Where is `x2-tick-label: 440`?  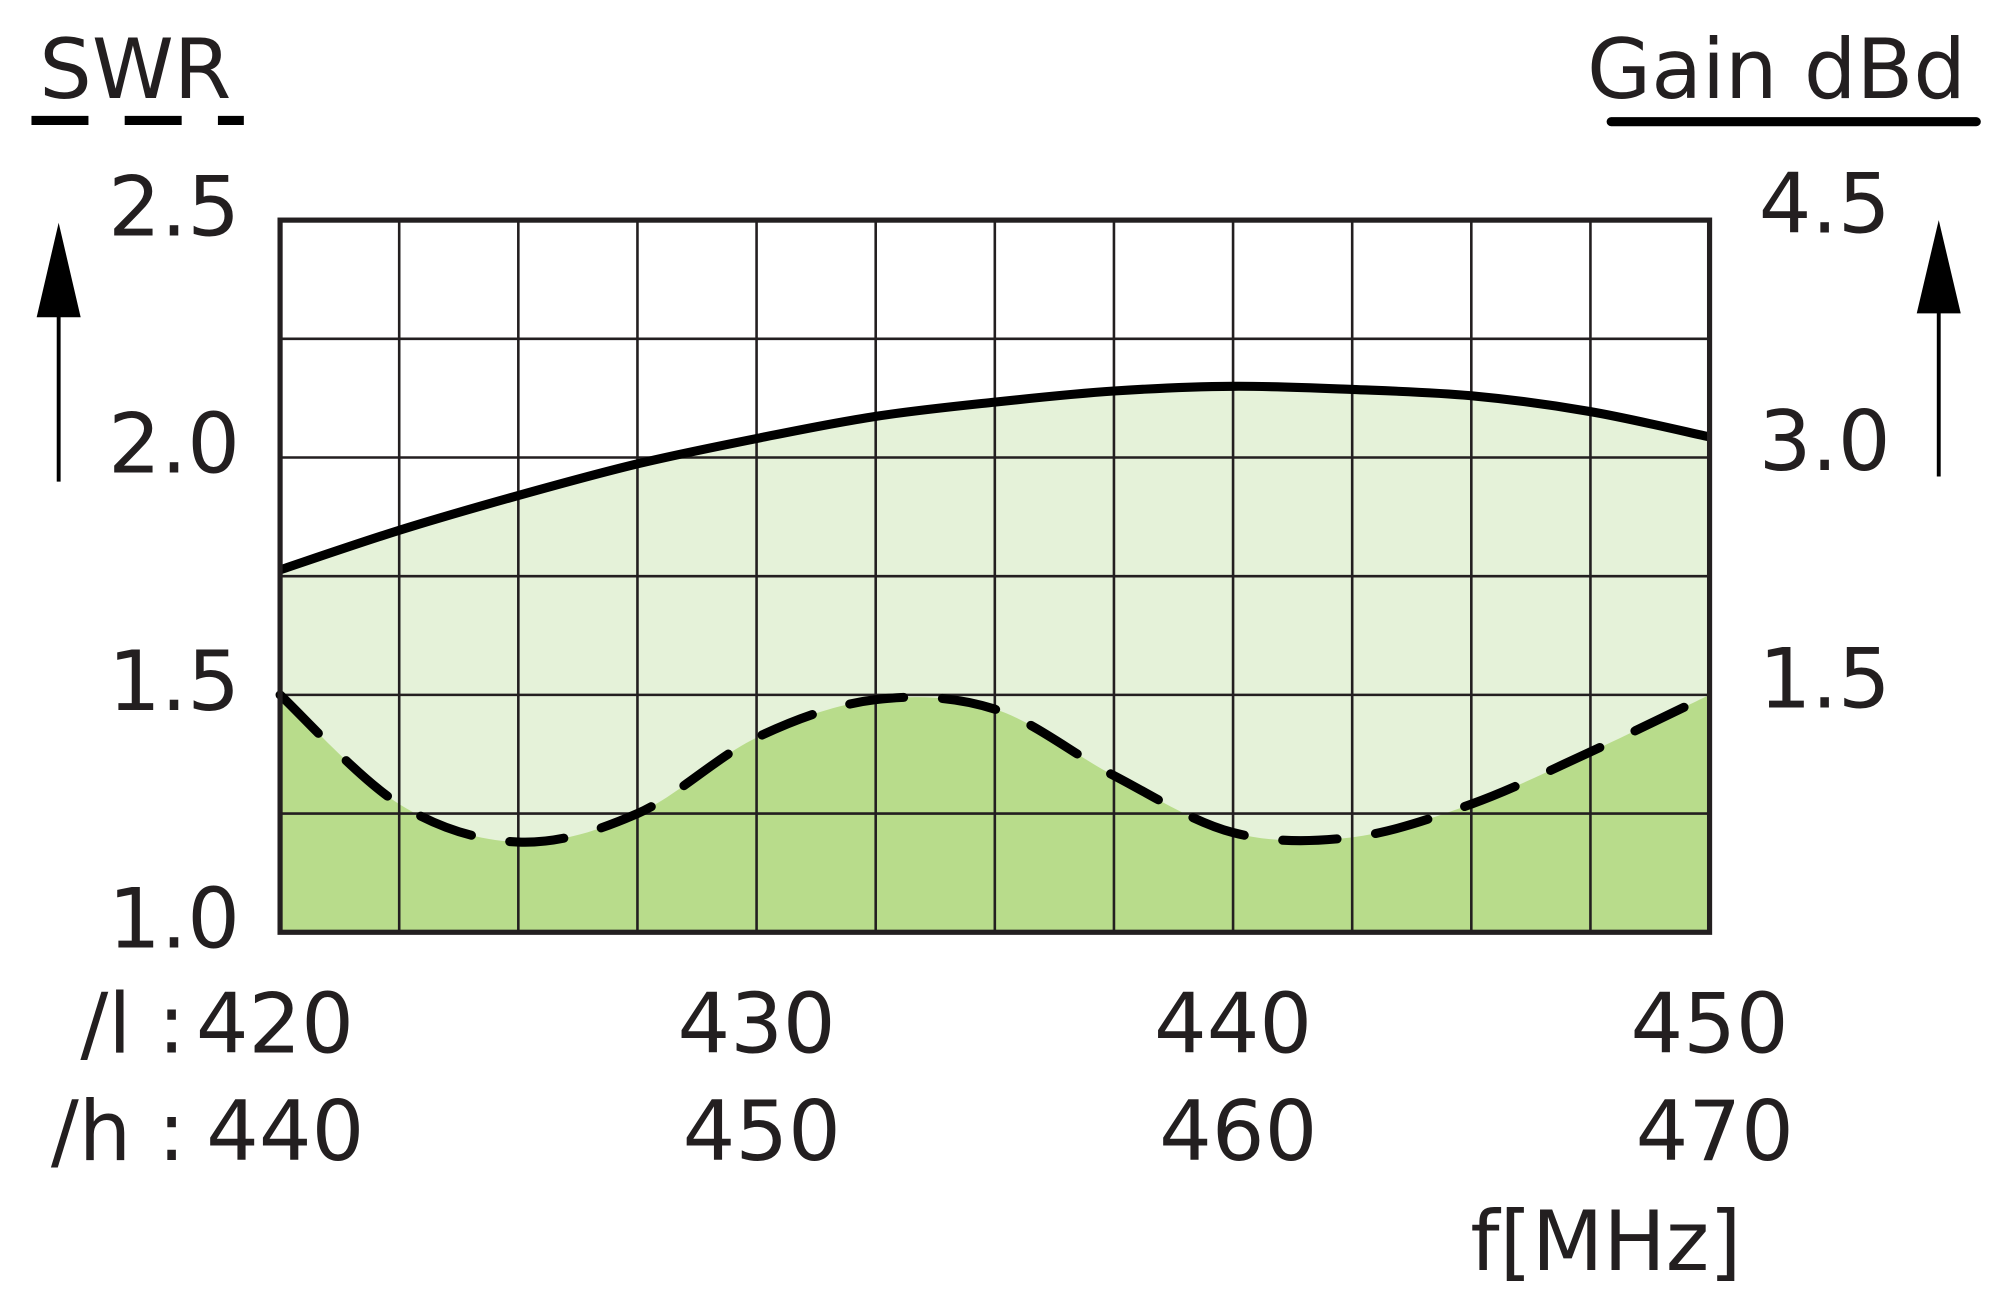 x2-tick-label: 440 is located at coordinates (285, 1131).